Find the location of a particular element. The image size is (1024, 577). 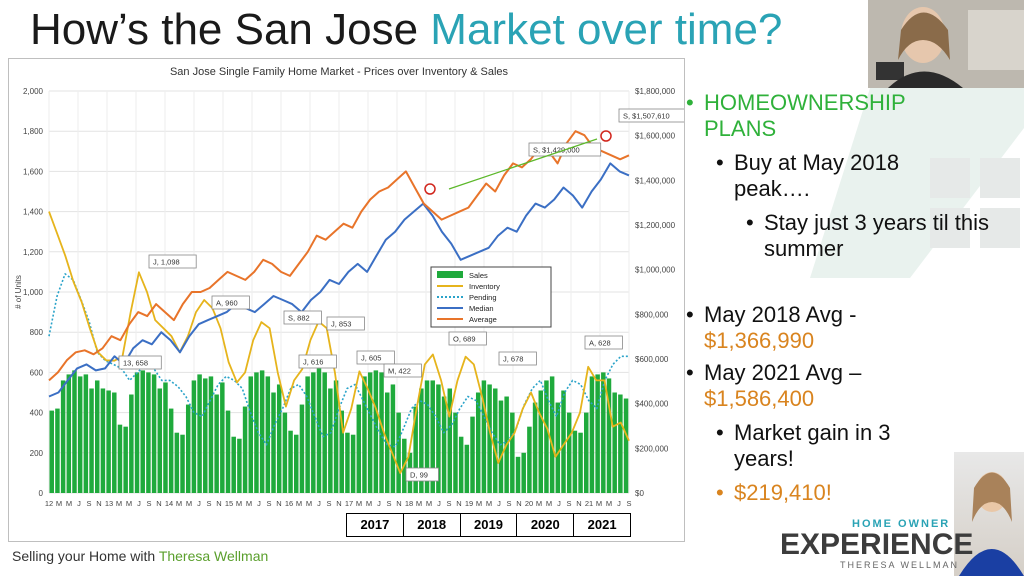

peak-circle-2021 is located at coordinates (606, 136).